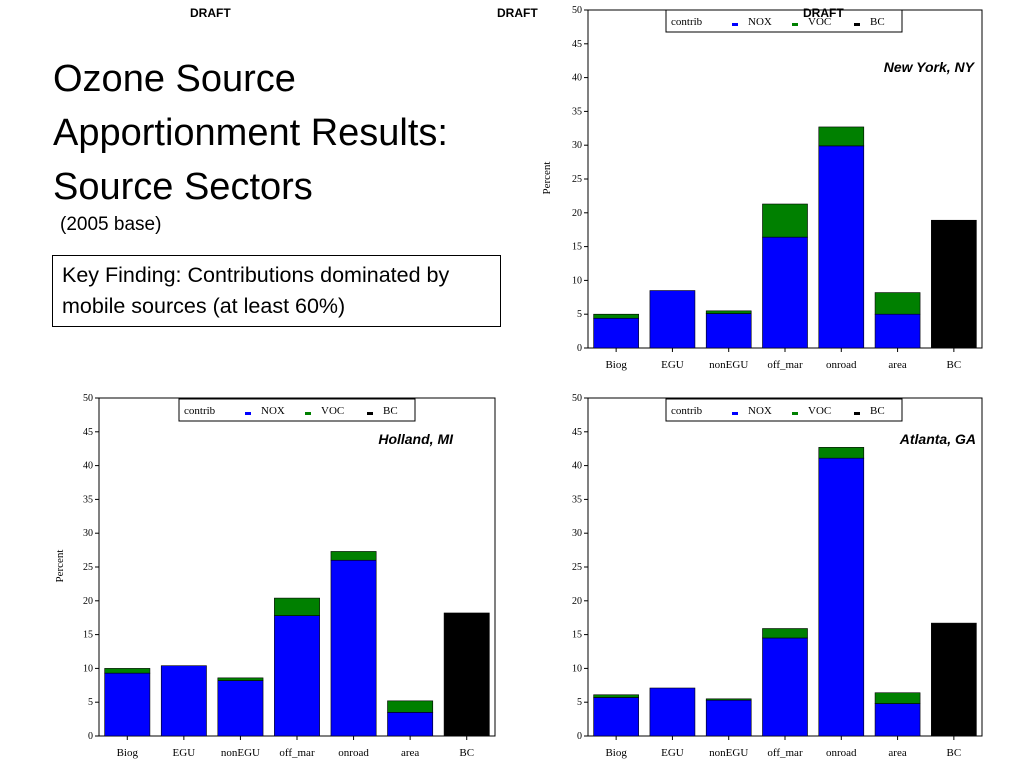  Describe the element at coordinates (111, 224) in the screenshot. I see `slide-subtitle: (2005 base)` at that location.